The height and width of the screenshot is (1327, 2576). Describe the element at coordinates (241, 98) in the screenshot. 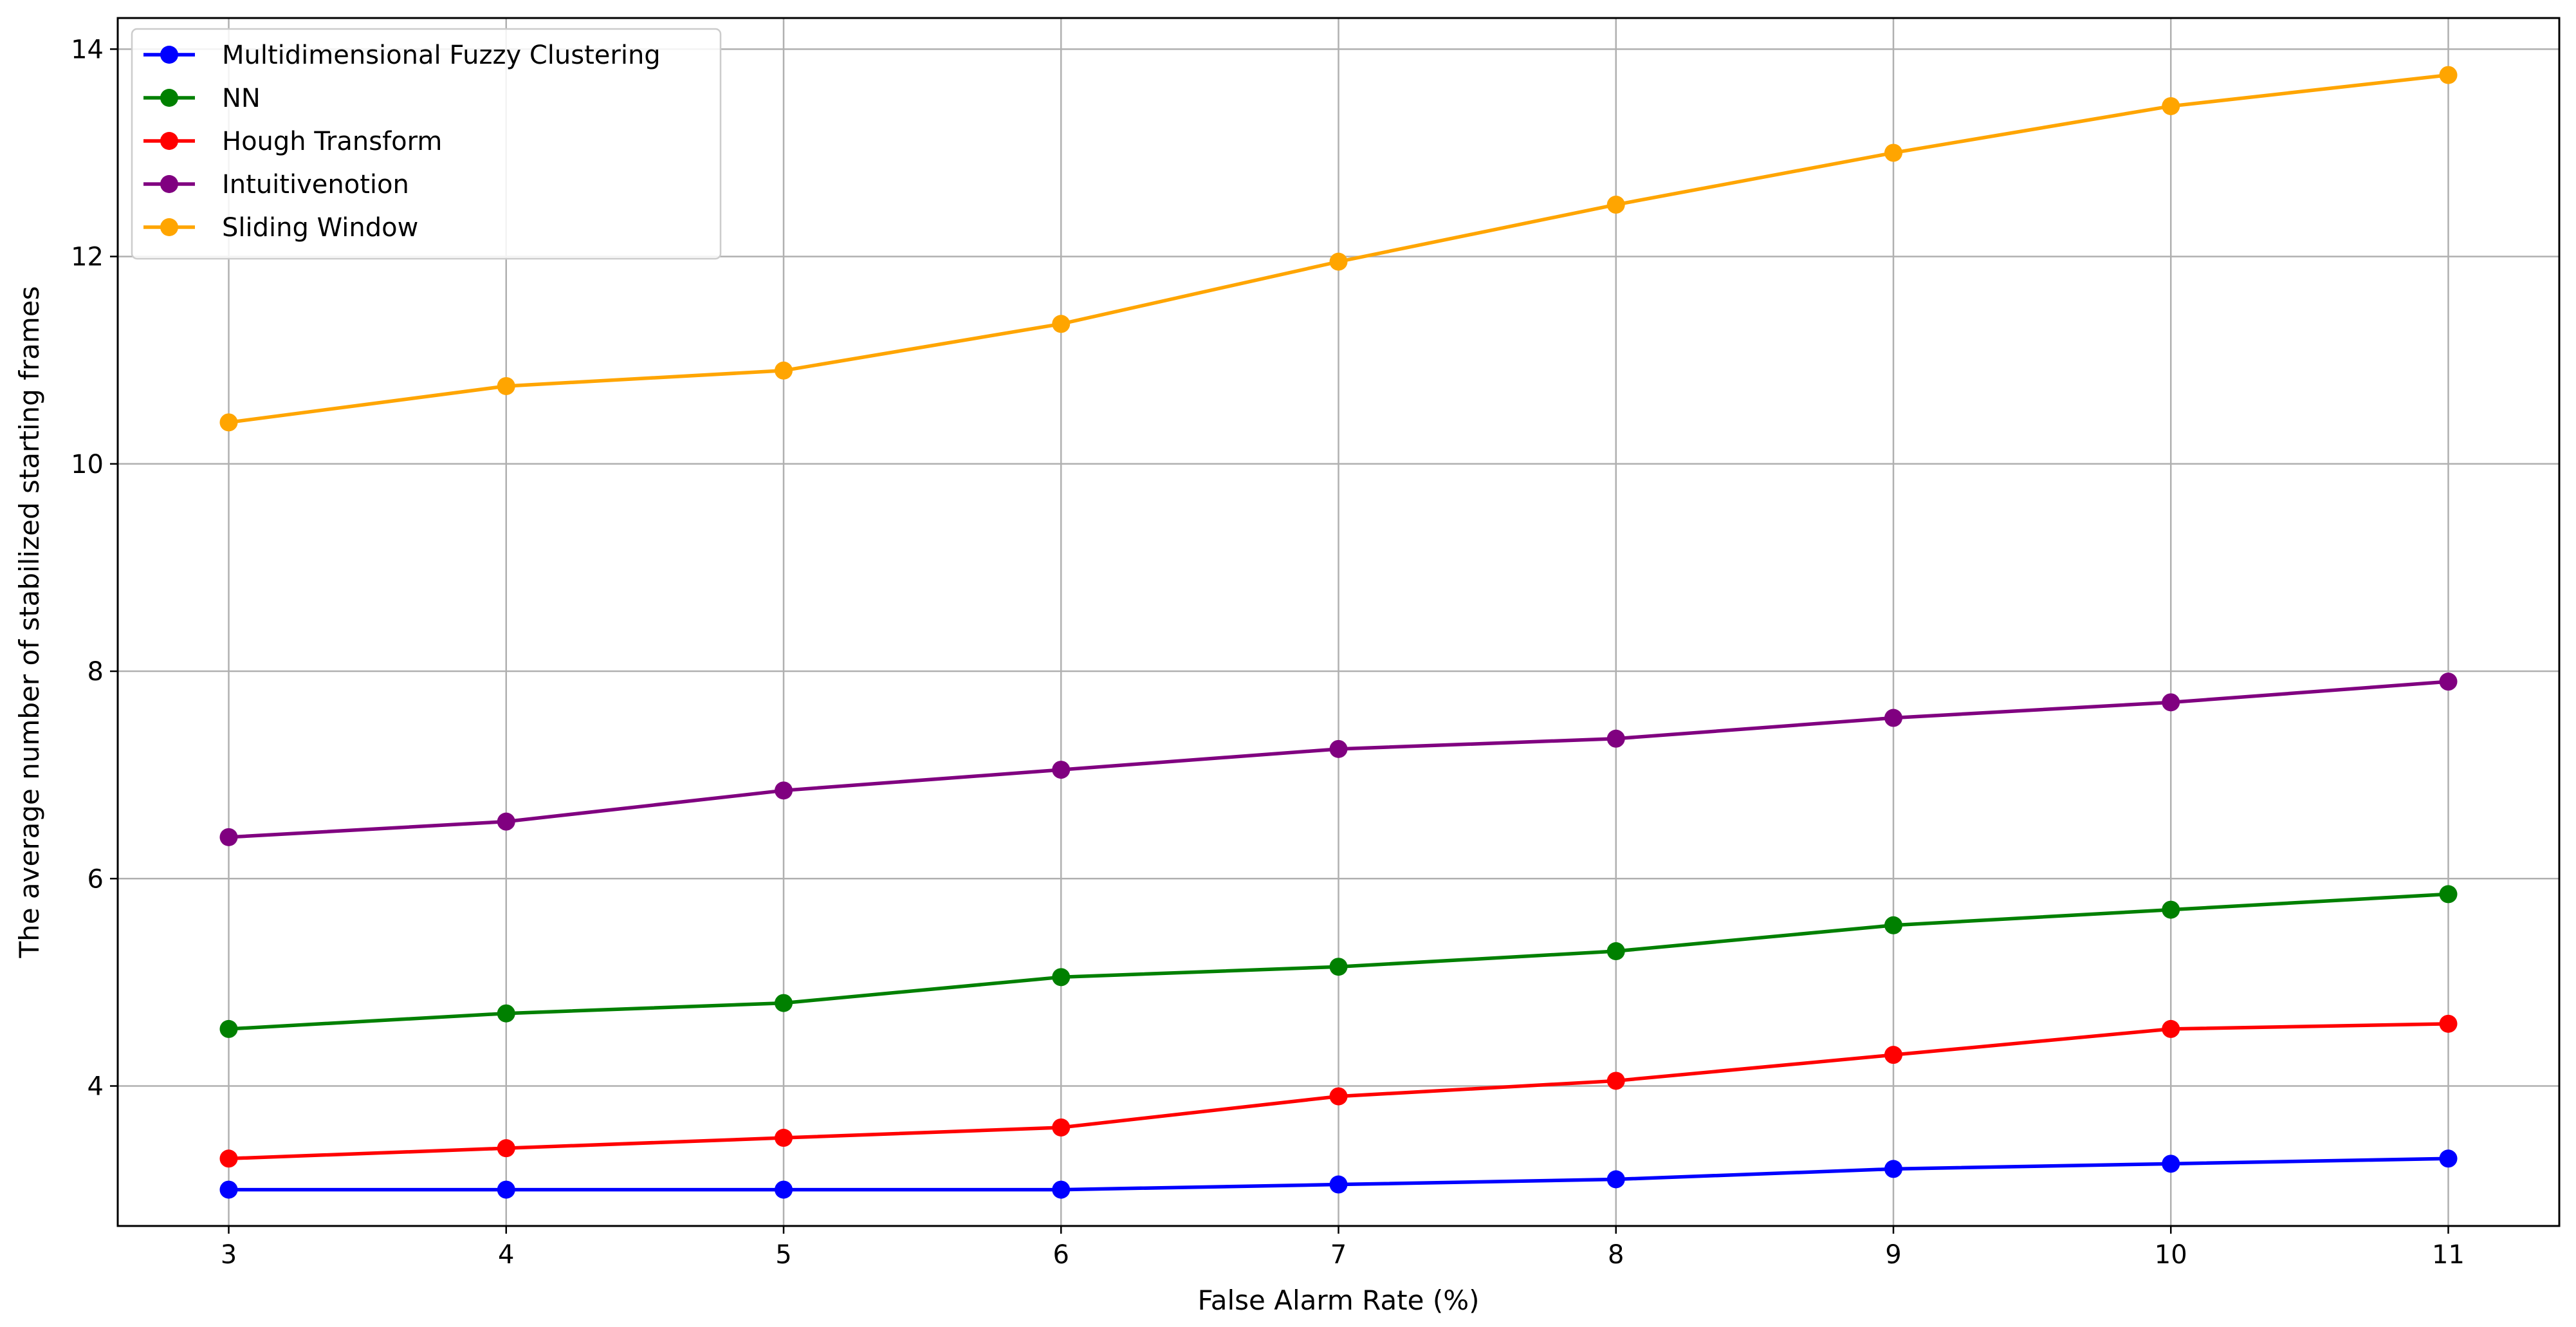

I see `legend-label: NN` at that location.